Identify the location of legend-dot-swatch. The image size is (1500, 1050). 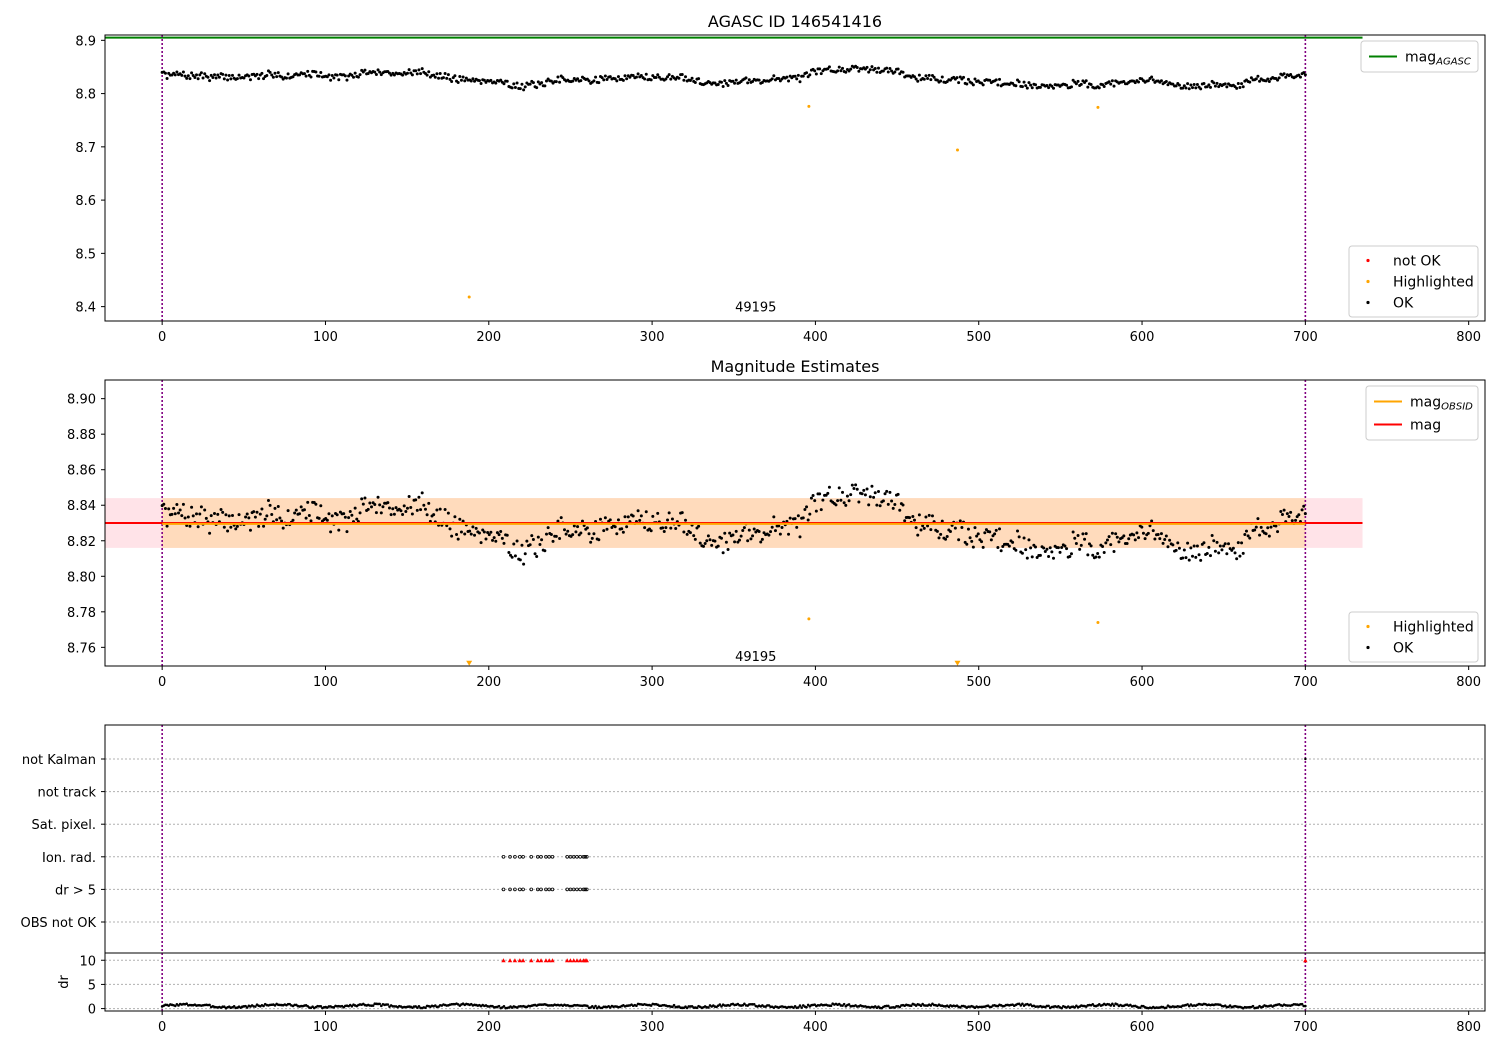
(1368, 647).